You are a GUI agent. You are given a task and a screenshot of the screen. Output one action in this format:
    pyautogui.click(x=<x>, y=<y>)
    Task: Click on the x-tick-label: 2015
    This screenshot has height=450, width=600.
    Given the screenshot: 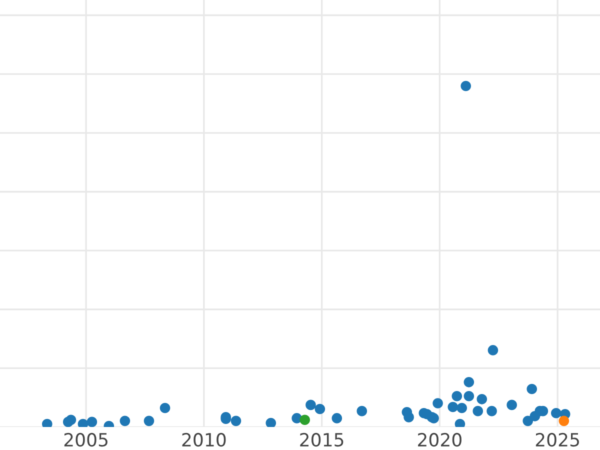 What is the action you would take?
    pyautogui.click(x=322, y=439)
    